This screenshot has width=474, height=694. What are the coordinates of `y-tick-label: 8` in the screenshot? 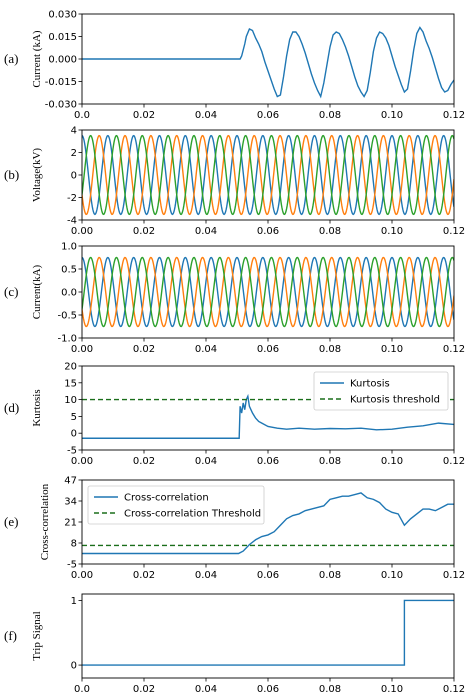 It's located at (74, 544).